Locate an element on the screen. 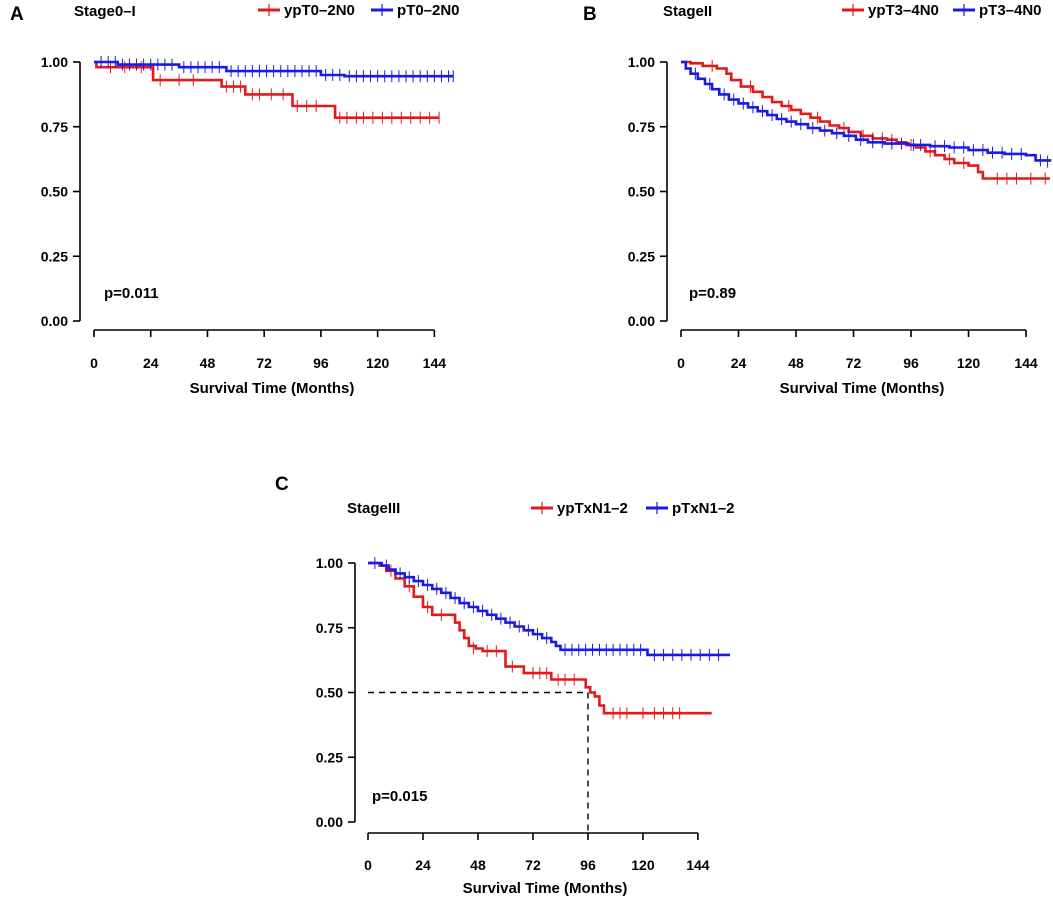  panel-a-series-p is located at coordinates (274, 69).